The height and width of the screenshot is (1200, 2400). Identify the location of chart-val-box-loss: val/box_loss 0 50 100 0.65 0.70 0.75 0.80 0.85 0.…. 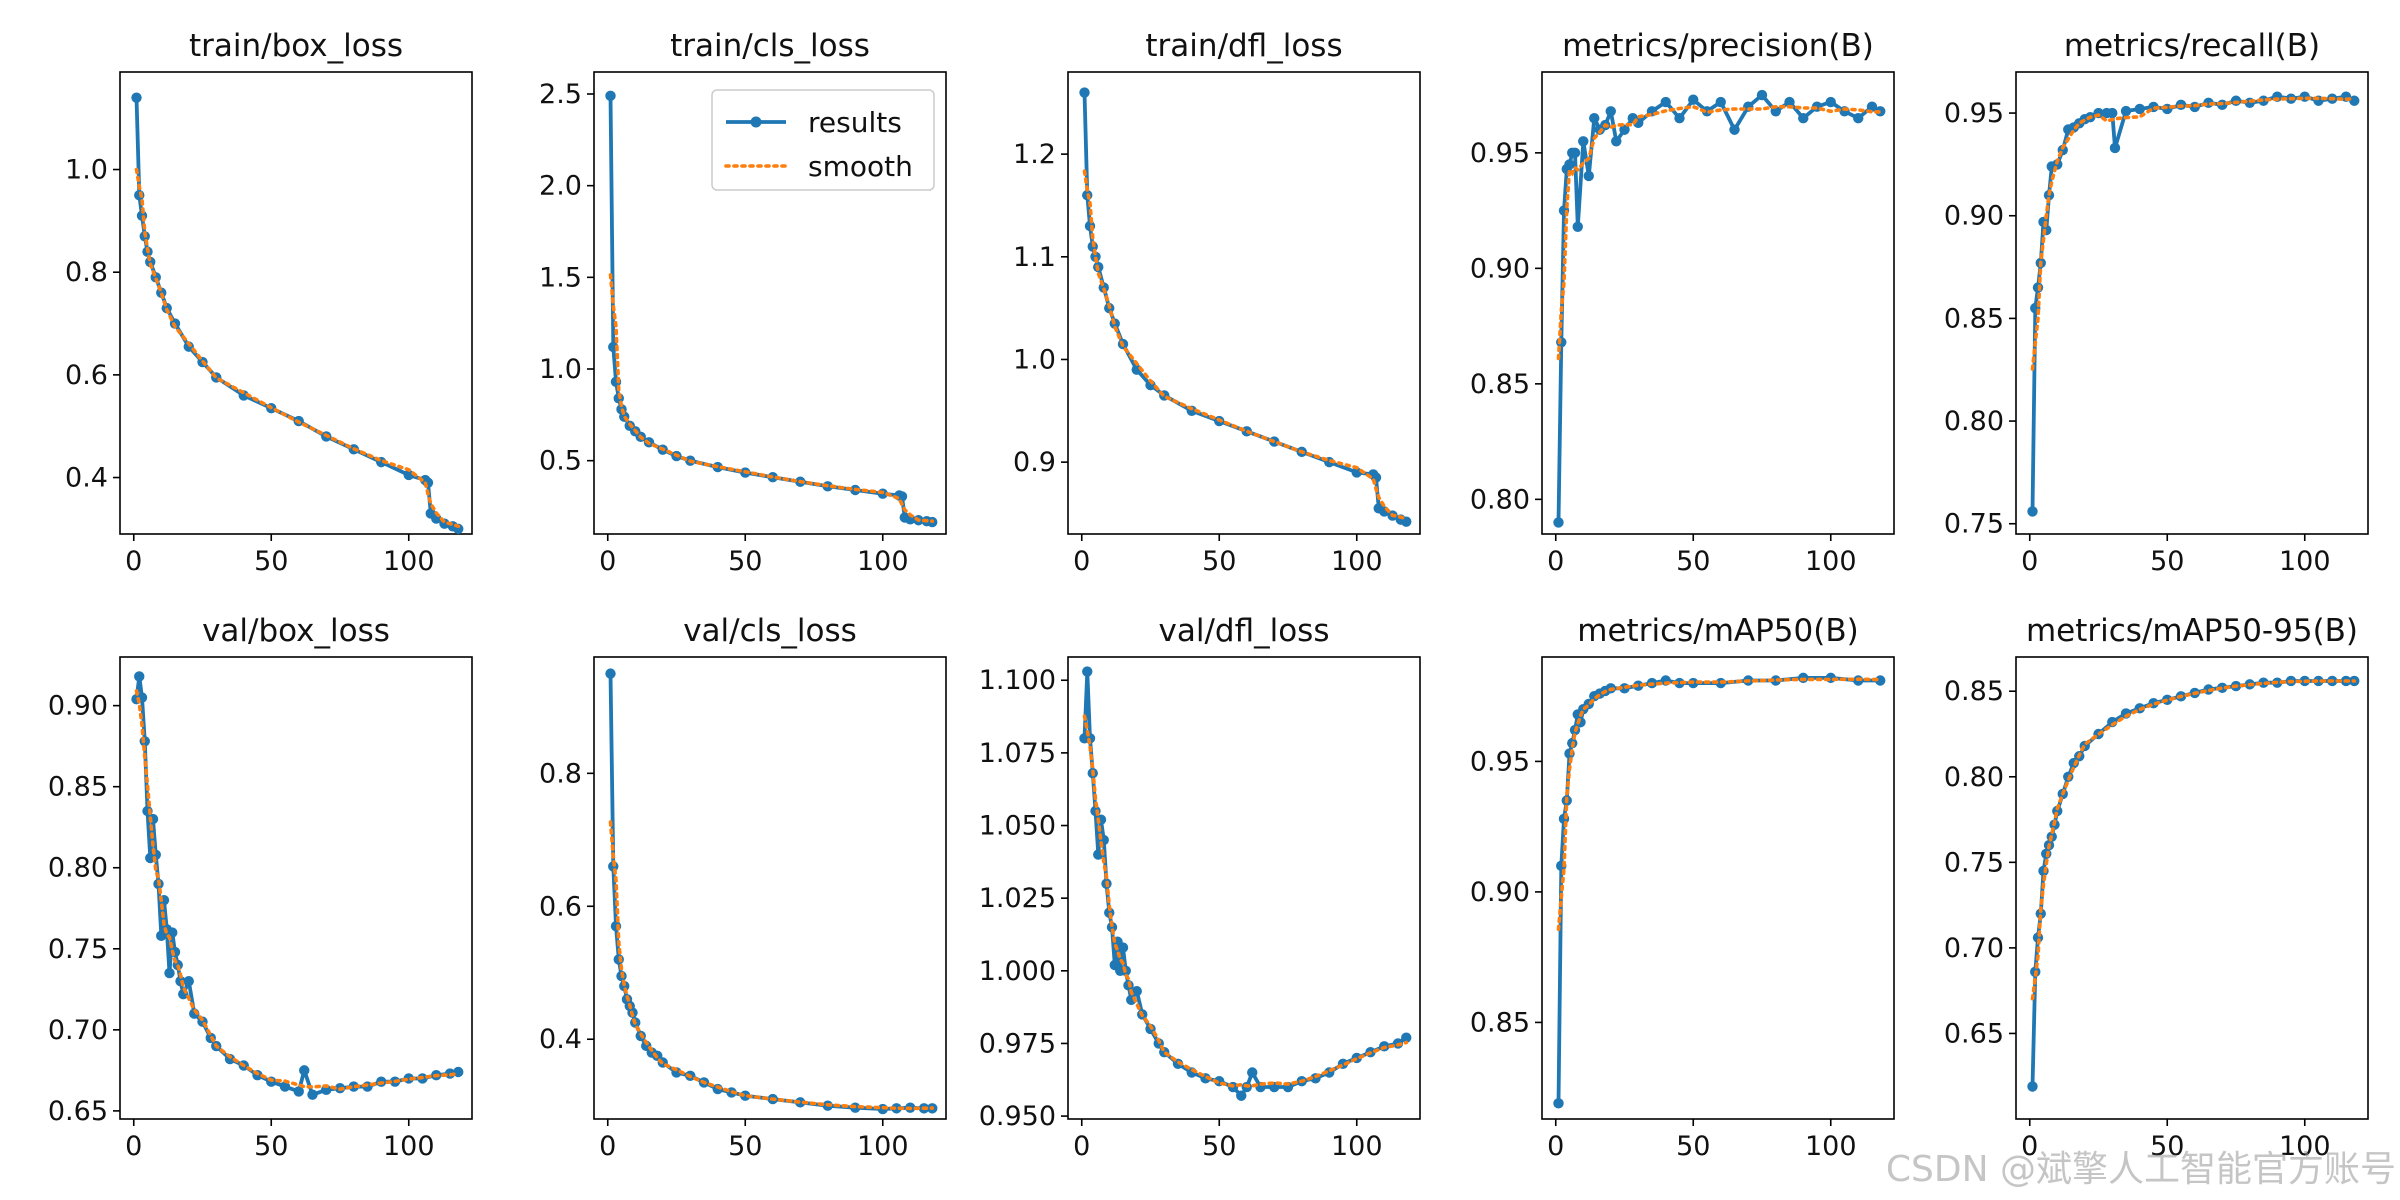
(260, 887).